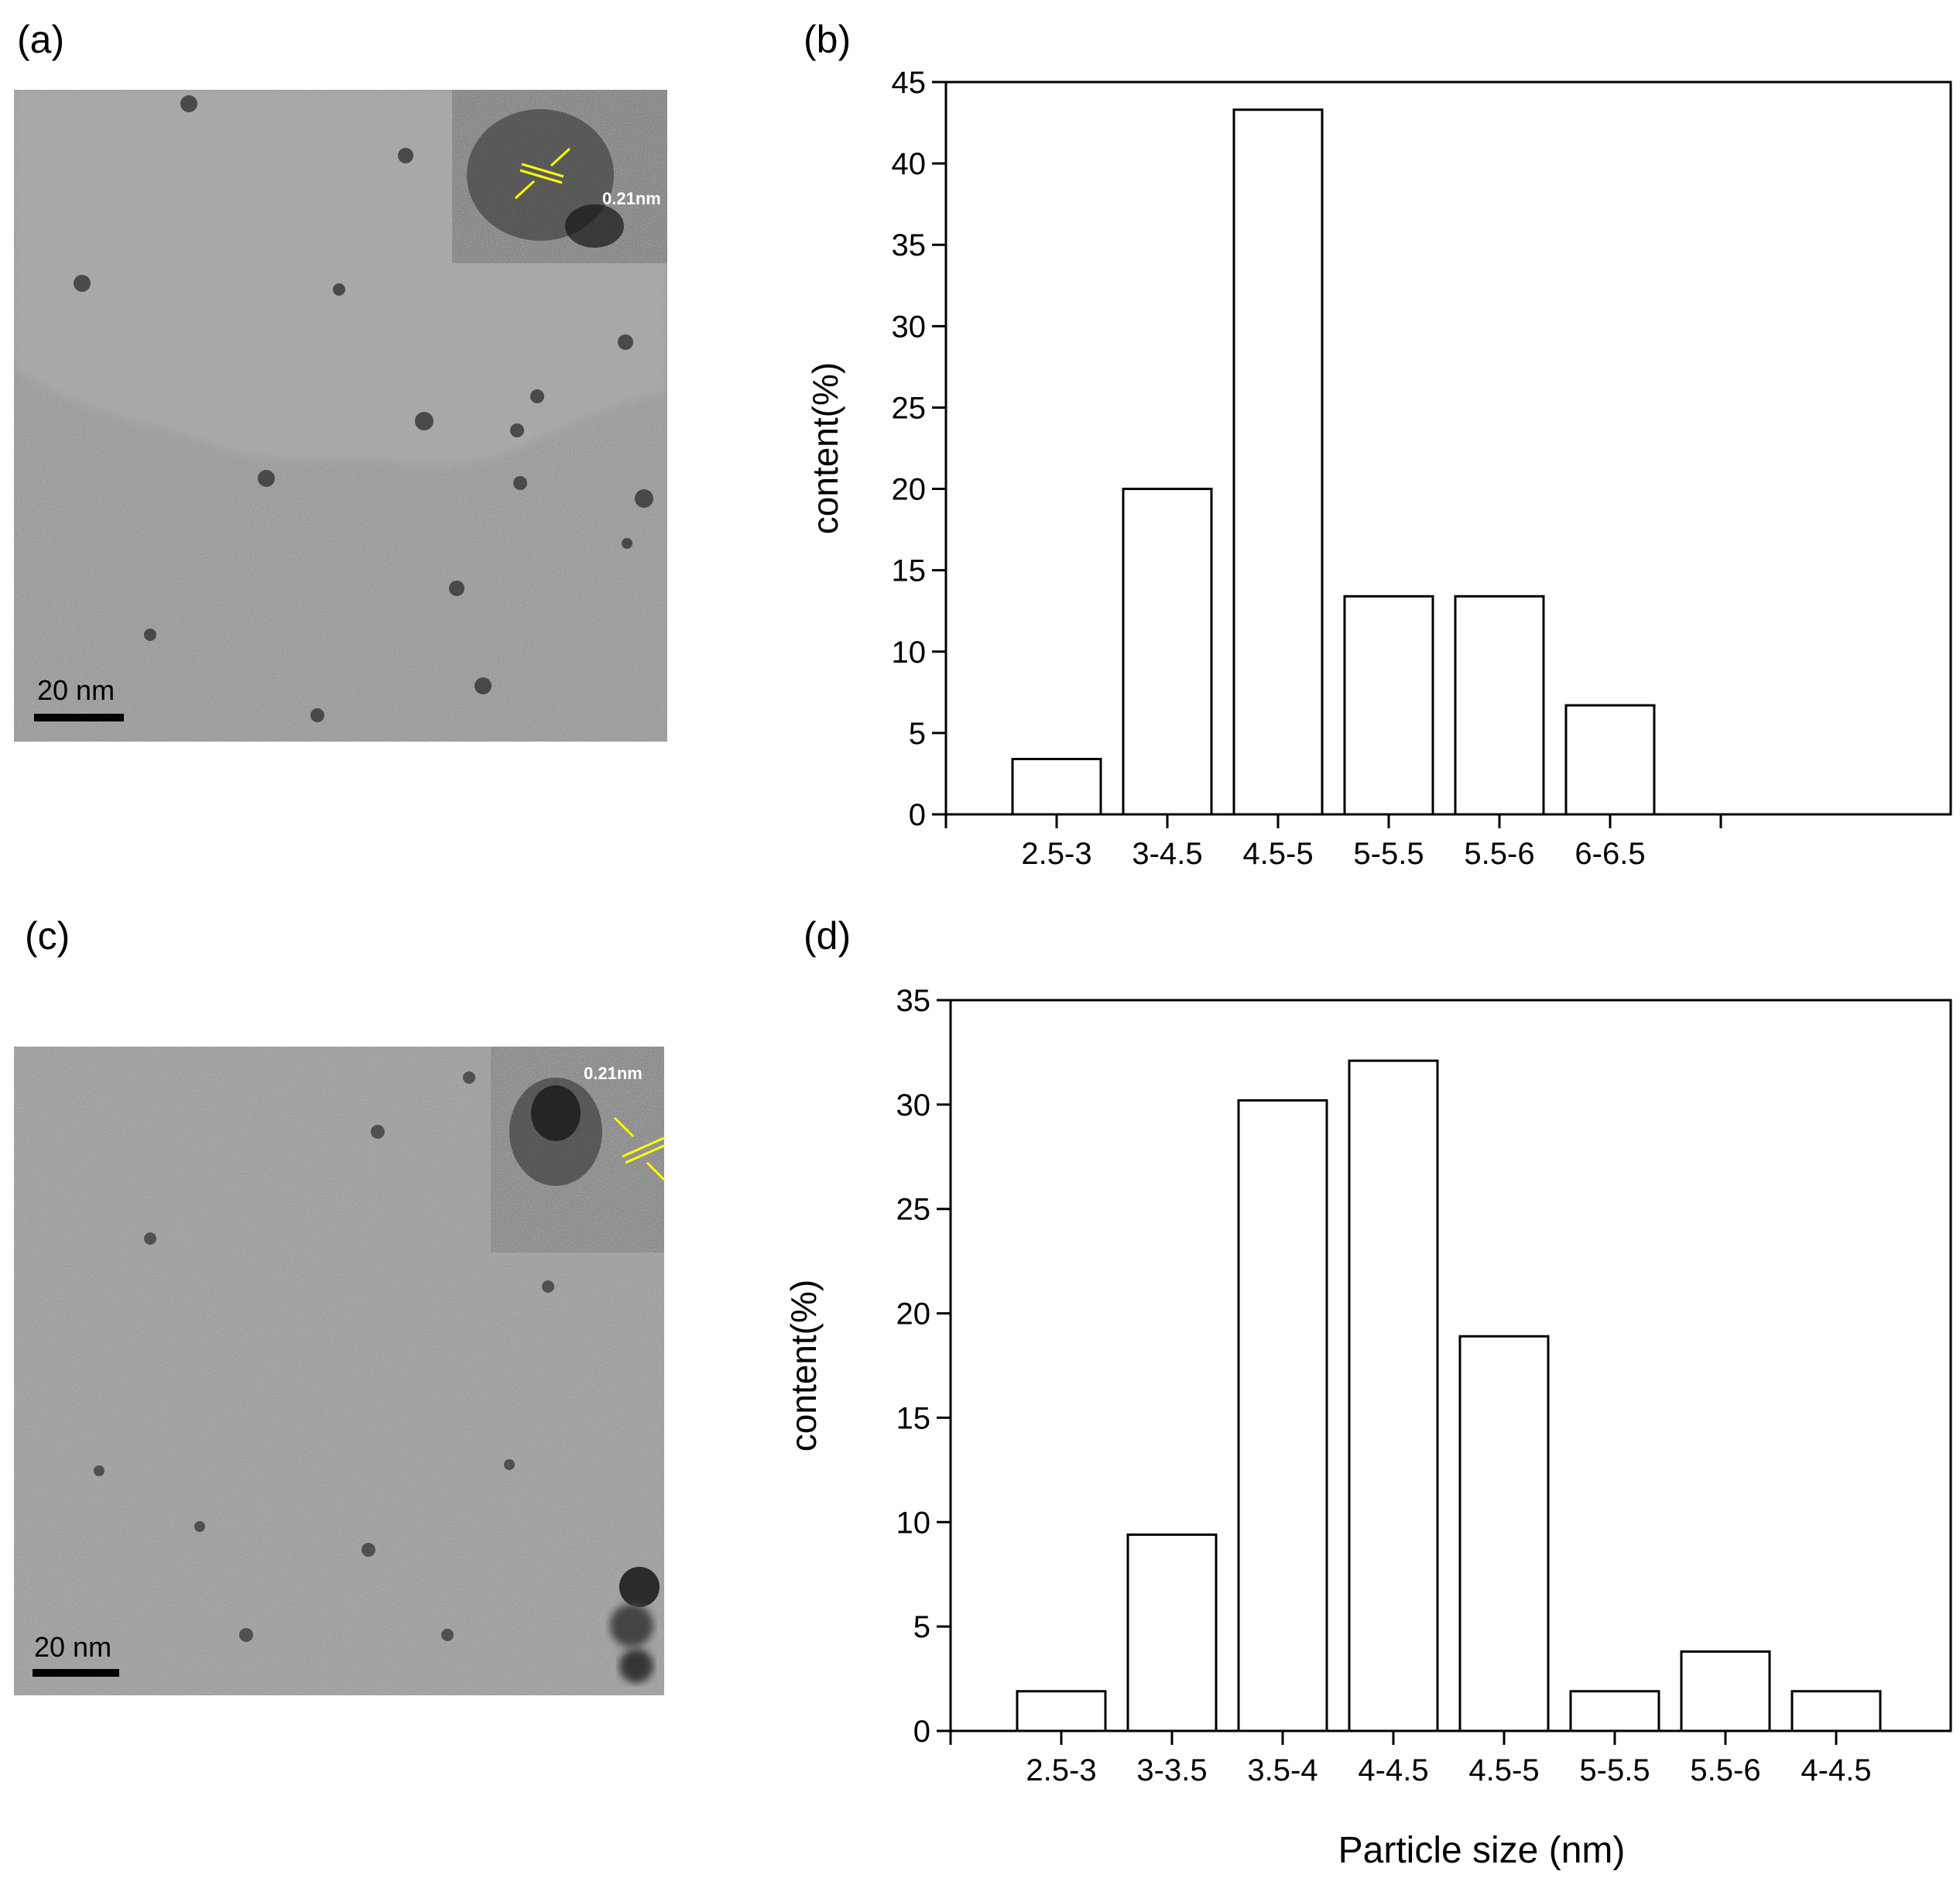  I want to click on y-tick-label-b-1: 5, so click(917, 734).